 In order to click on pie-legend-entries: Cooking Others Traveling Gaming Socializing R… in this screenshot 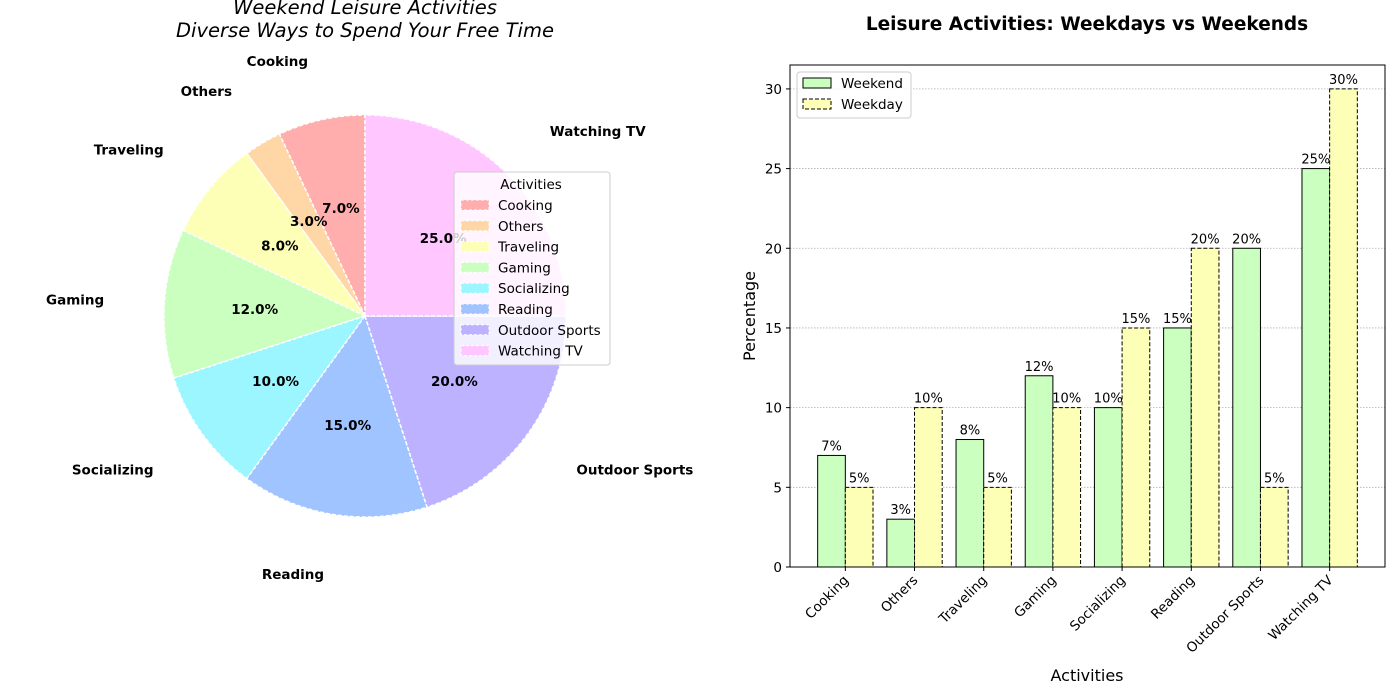, I will do `click(530, 279)`.